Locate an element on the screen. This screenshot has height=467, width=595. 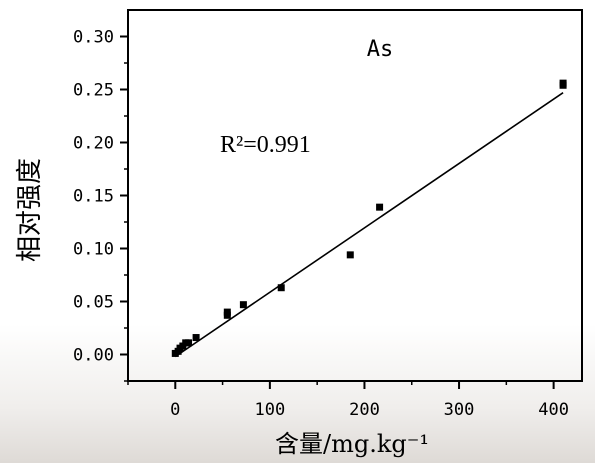
y-tick-label: 0.10 is located at coordinates (93, 250).